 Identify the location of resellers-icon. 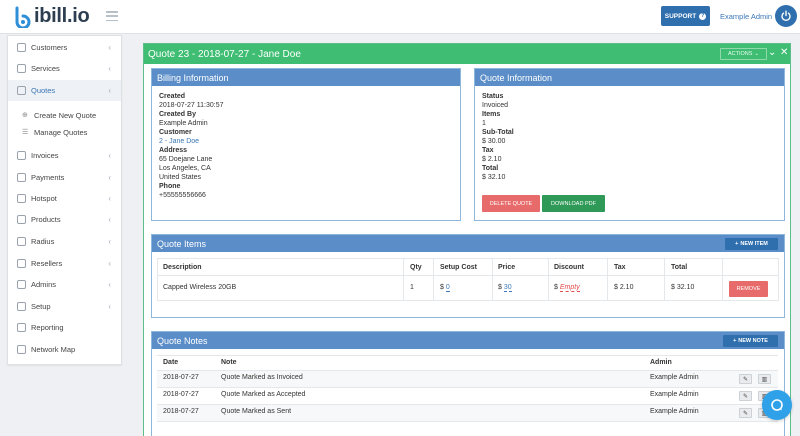
(21, 263).